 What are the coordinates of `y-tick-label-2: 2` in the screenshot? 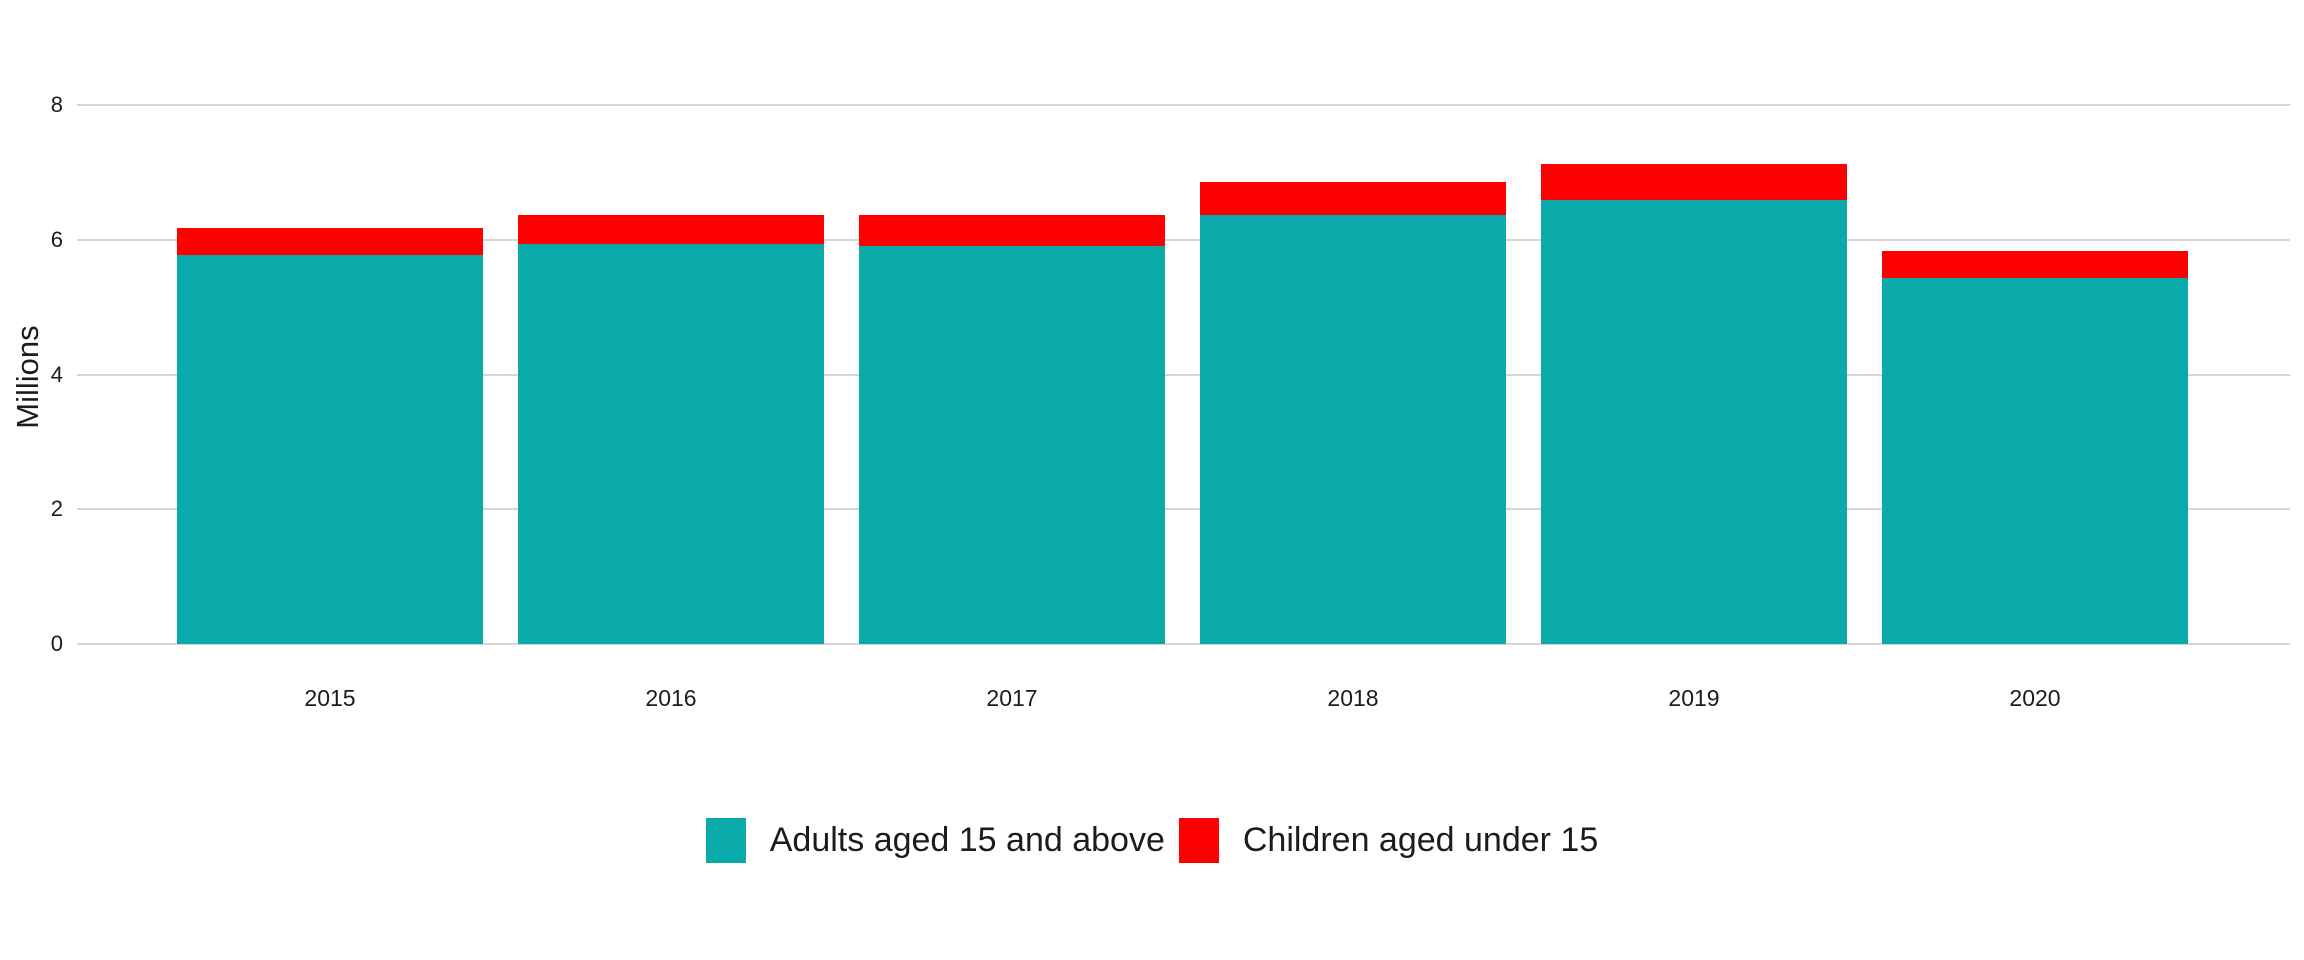 It's located at (56, 509).